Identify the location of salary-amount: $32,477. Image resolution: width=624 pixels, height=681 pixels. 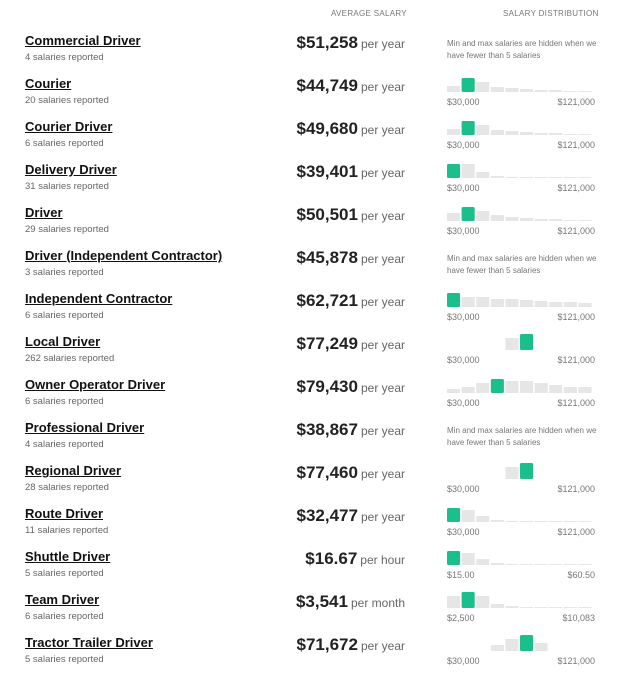
(327, 515).